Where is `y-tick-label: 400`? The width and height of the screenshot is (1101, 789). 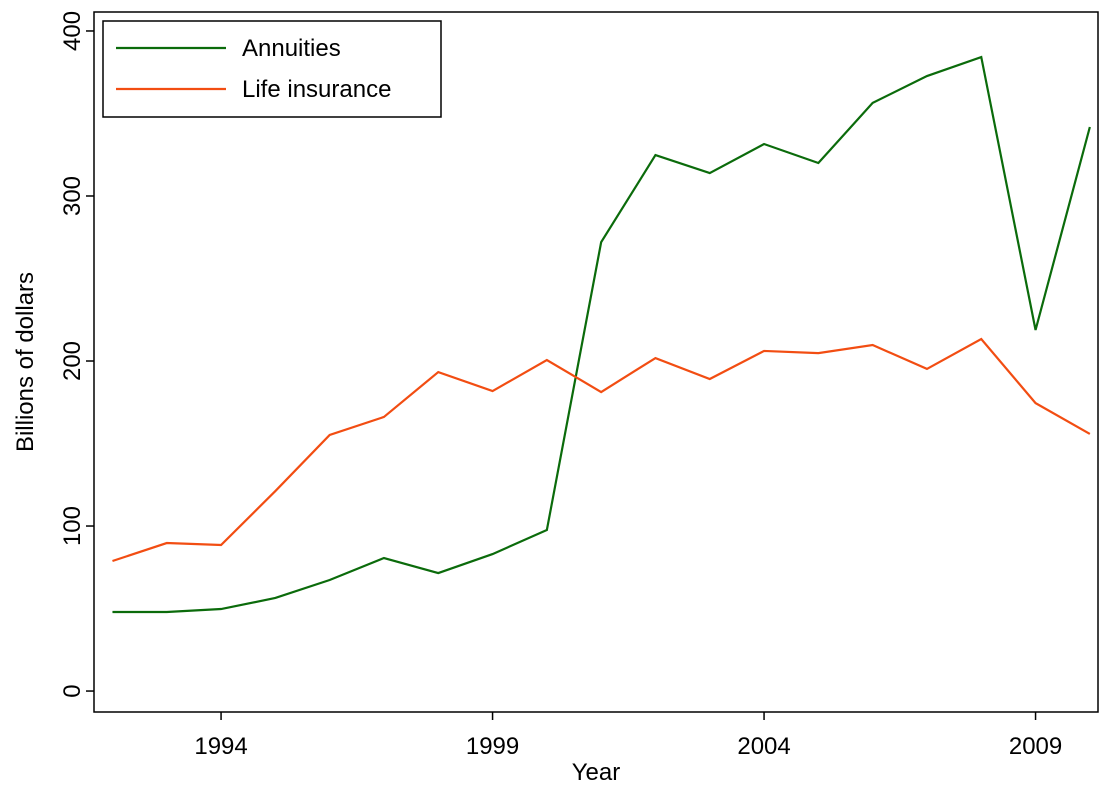
y-tick-label: 400 is located at coordinates (72, 31).